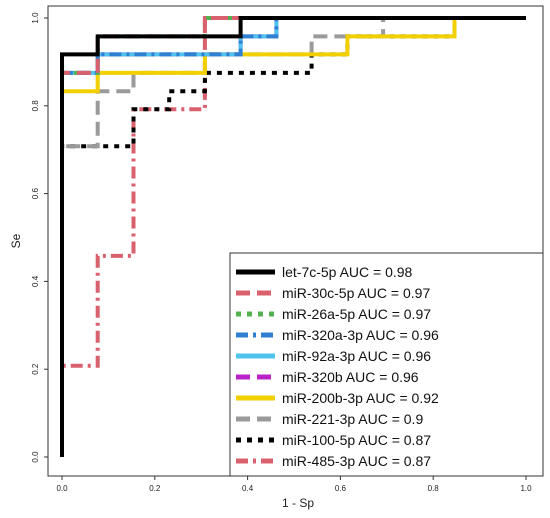  I want to click on legend-label: miR-221-3p AUC = 0.9, so click(352, 419).